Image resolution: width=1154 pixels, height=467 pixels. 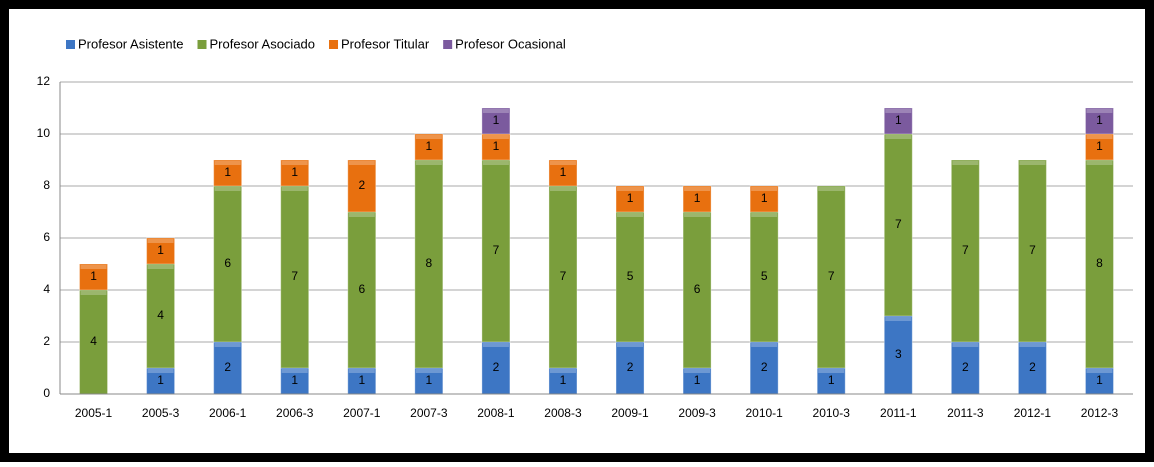 What do you see at coordinates (228, 413) in the screenshot?
I see `x-tick-label: 2006-1` at bounding box center [228, 413].